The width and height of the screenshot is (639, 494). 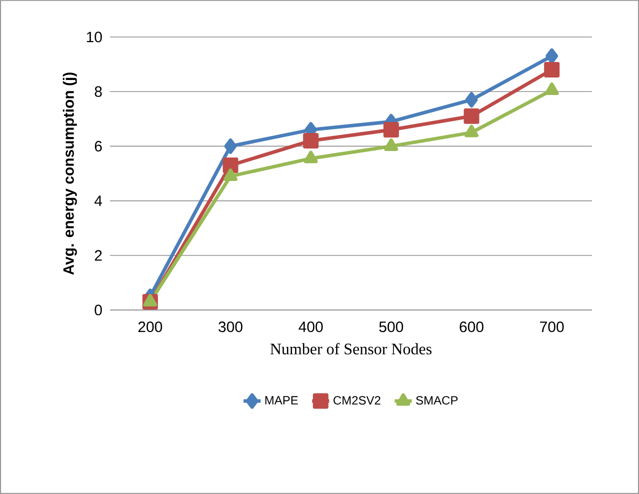 What do you see at coordinates (357, 400) in the screenshot?
I see `legend-label: CM2SV2` at bounding box center [357, 400].